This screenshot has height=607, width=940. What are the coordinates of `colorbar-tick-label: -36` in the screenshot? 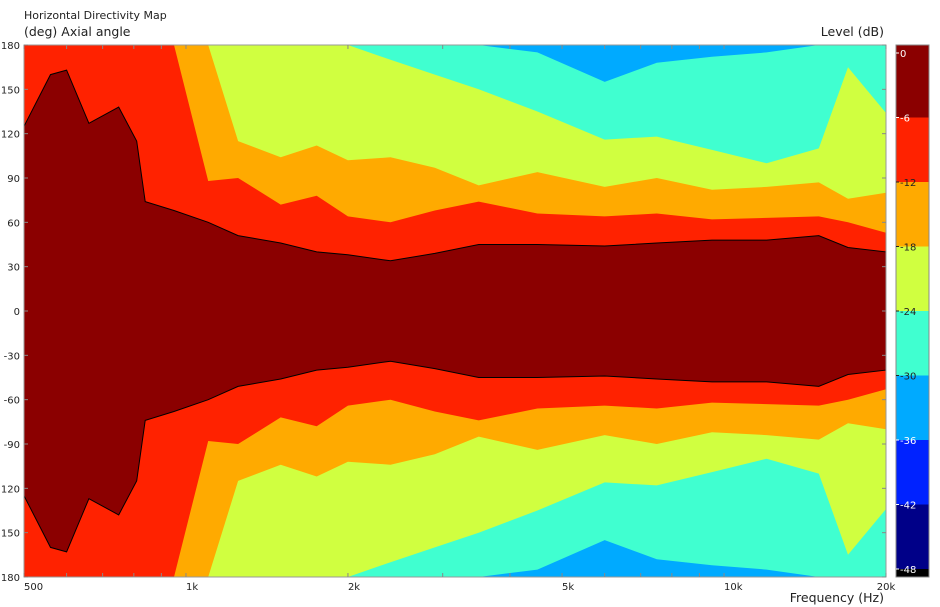 It's located at (908, 441).